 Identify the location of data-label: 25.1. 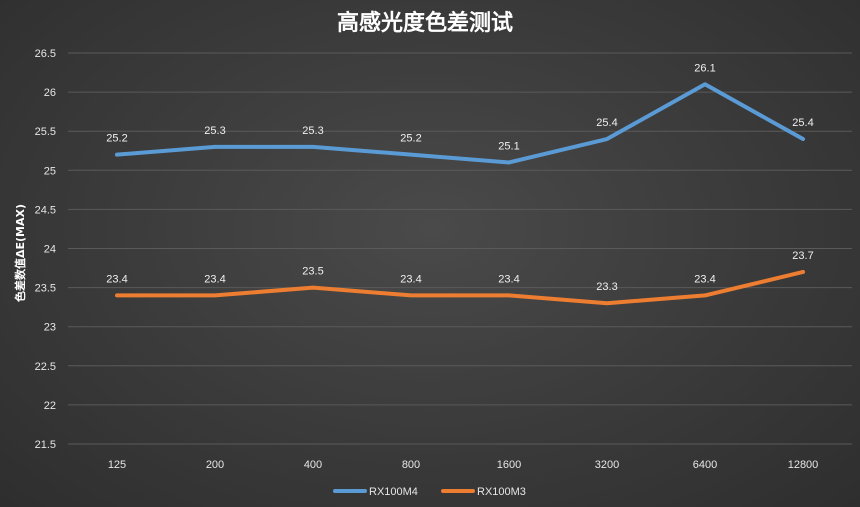
(508, 146).